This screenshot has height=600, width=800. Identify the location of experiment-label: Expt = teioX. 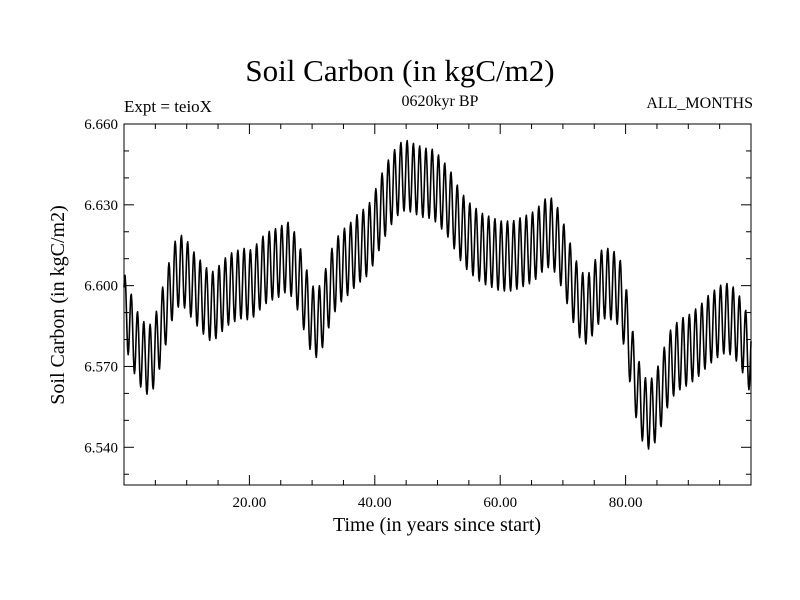
(168, 106).